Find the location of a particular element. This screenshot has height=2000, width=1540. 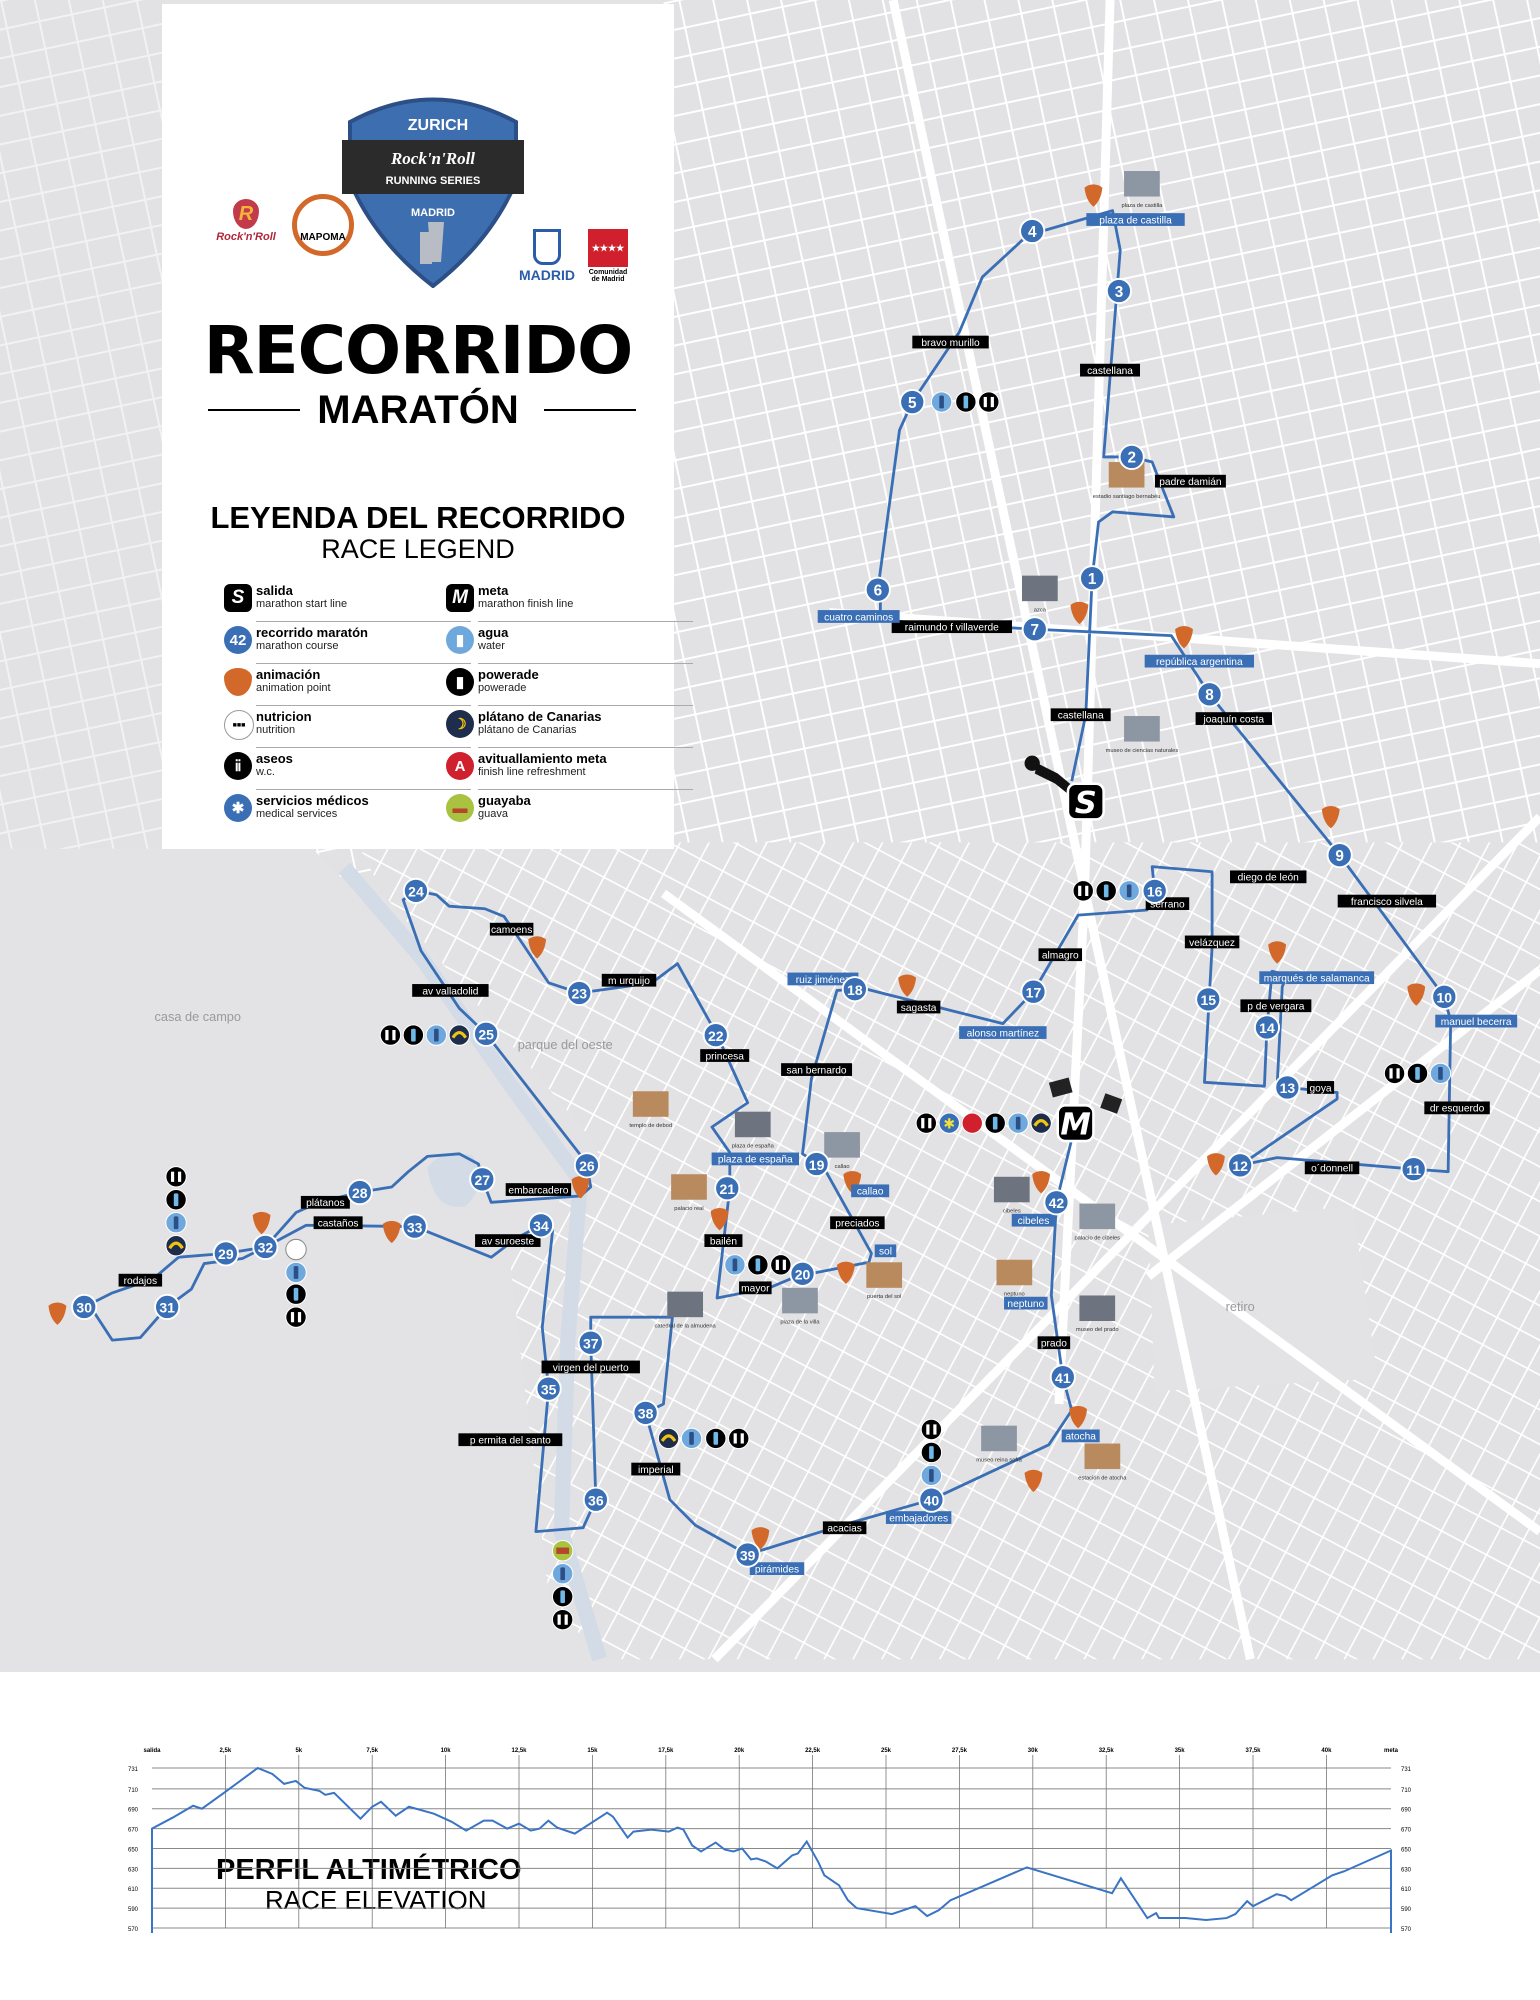

km-marker-34: 34 is located at coordinates (541, 1225).